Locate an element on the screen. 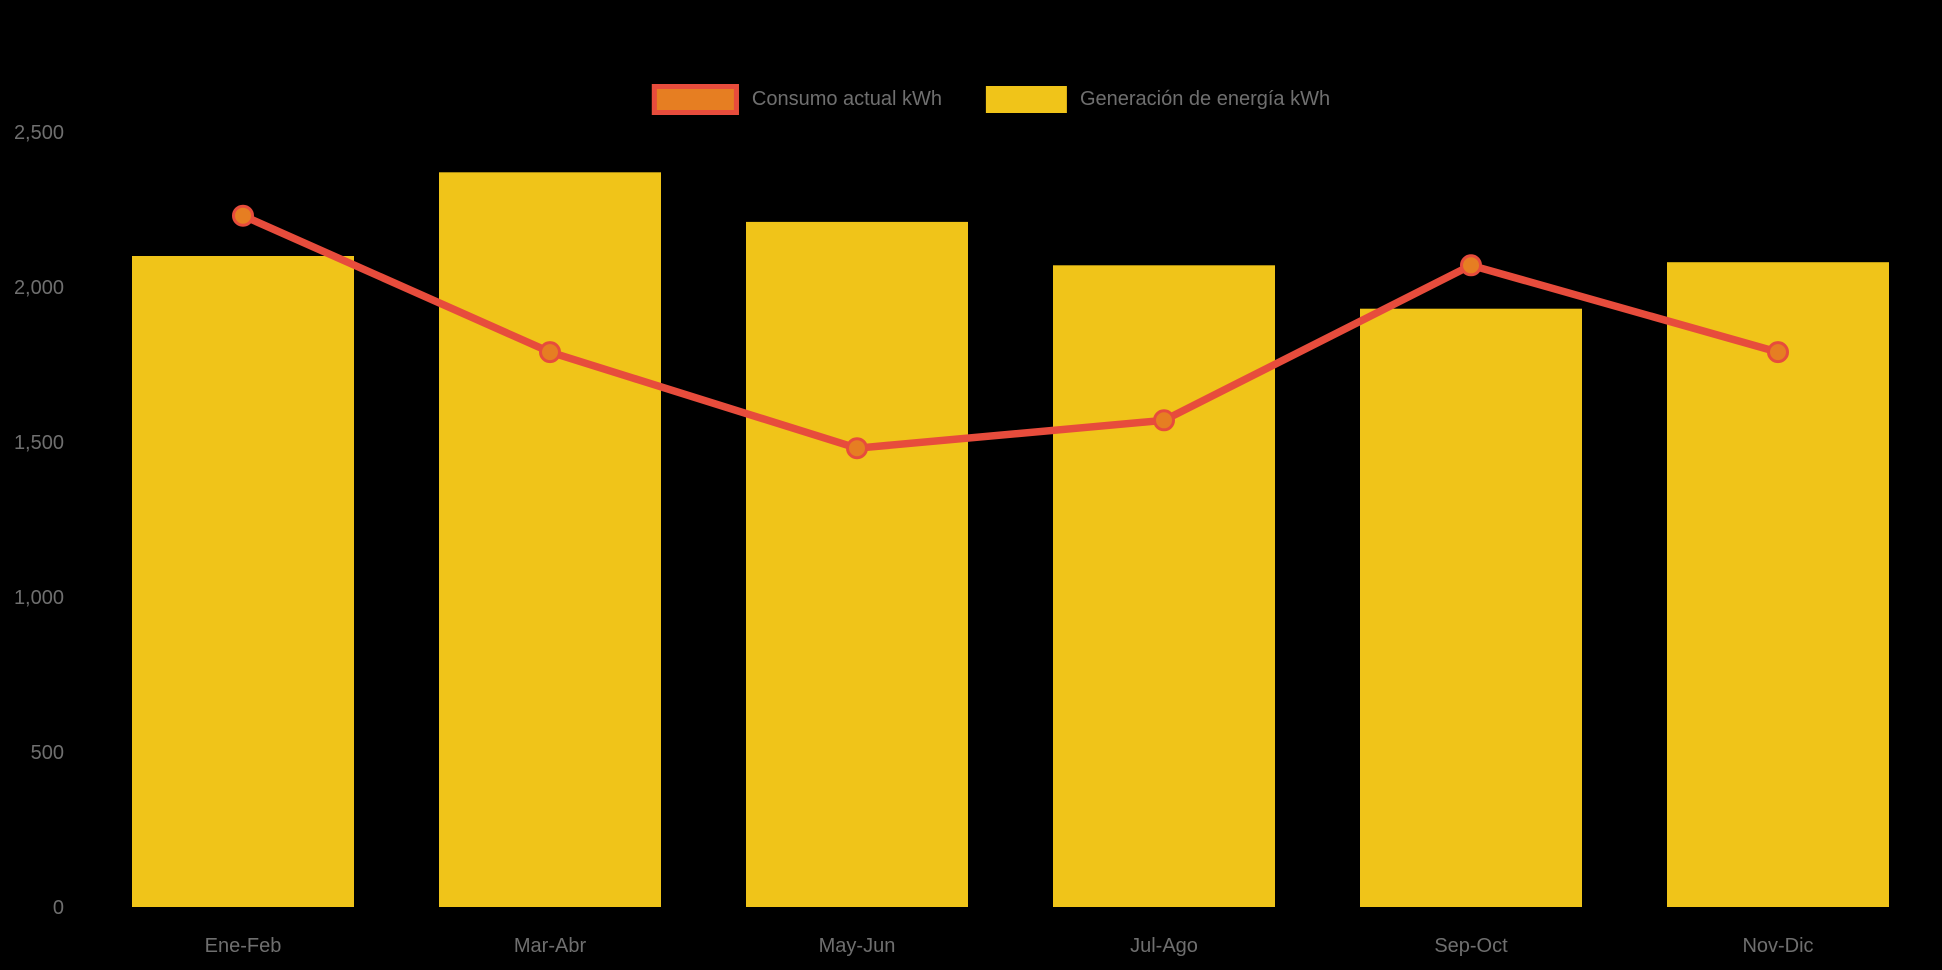 The image size is (1942, 970). y-axis-tick-label: 2,500 is located at coordinates (39, 133).